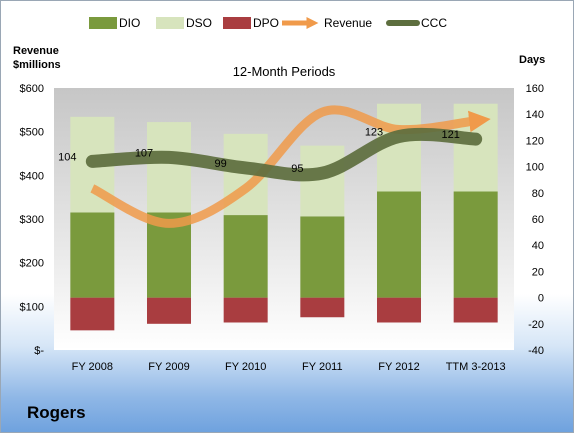 The image size is (574, 433). I want to click on legend-label-dpo: DPO, so click(266, 23).